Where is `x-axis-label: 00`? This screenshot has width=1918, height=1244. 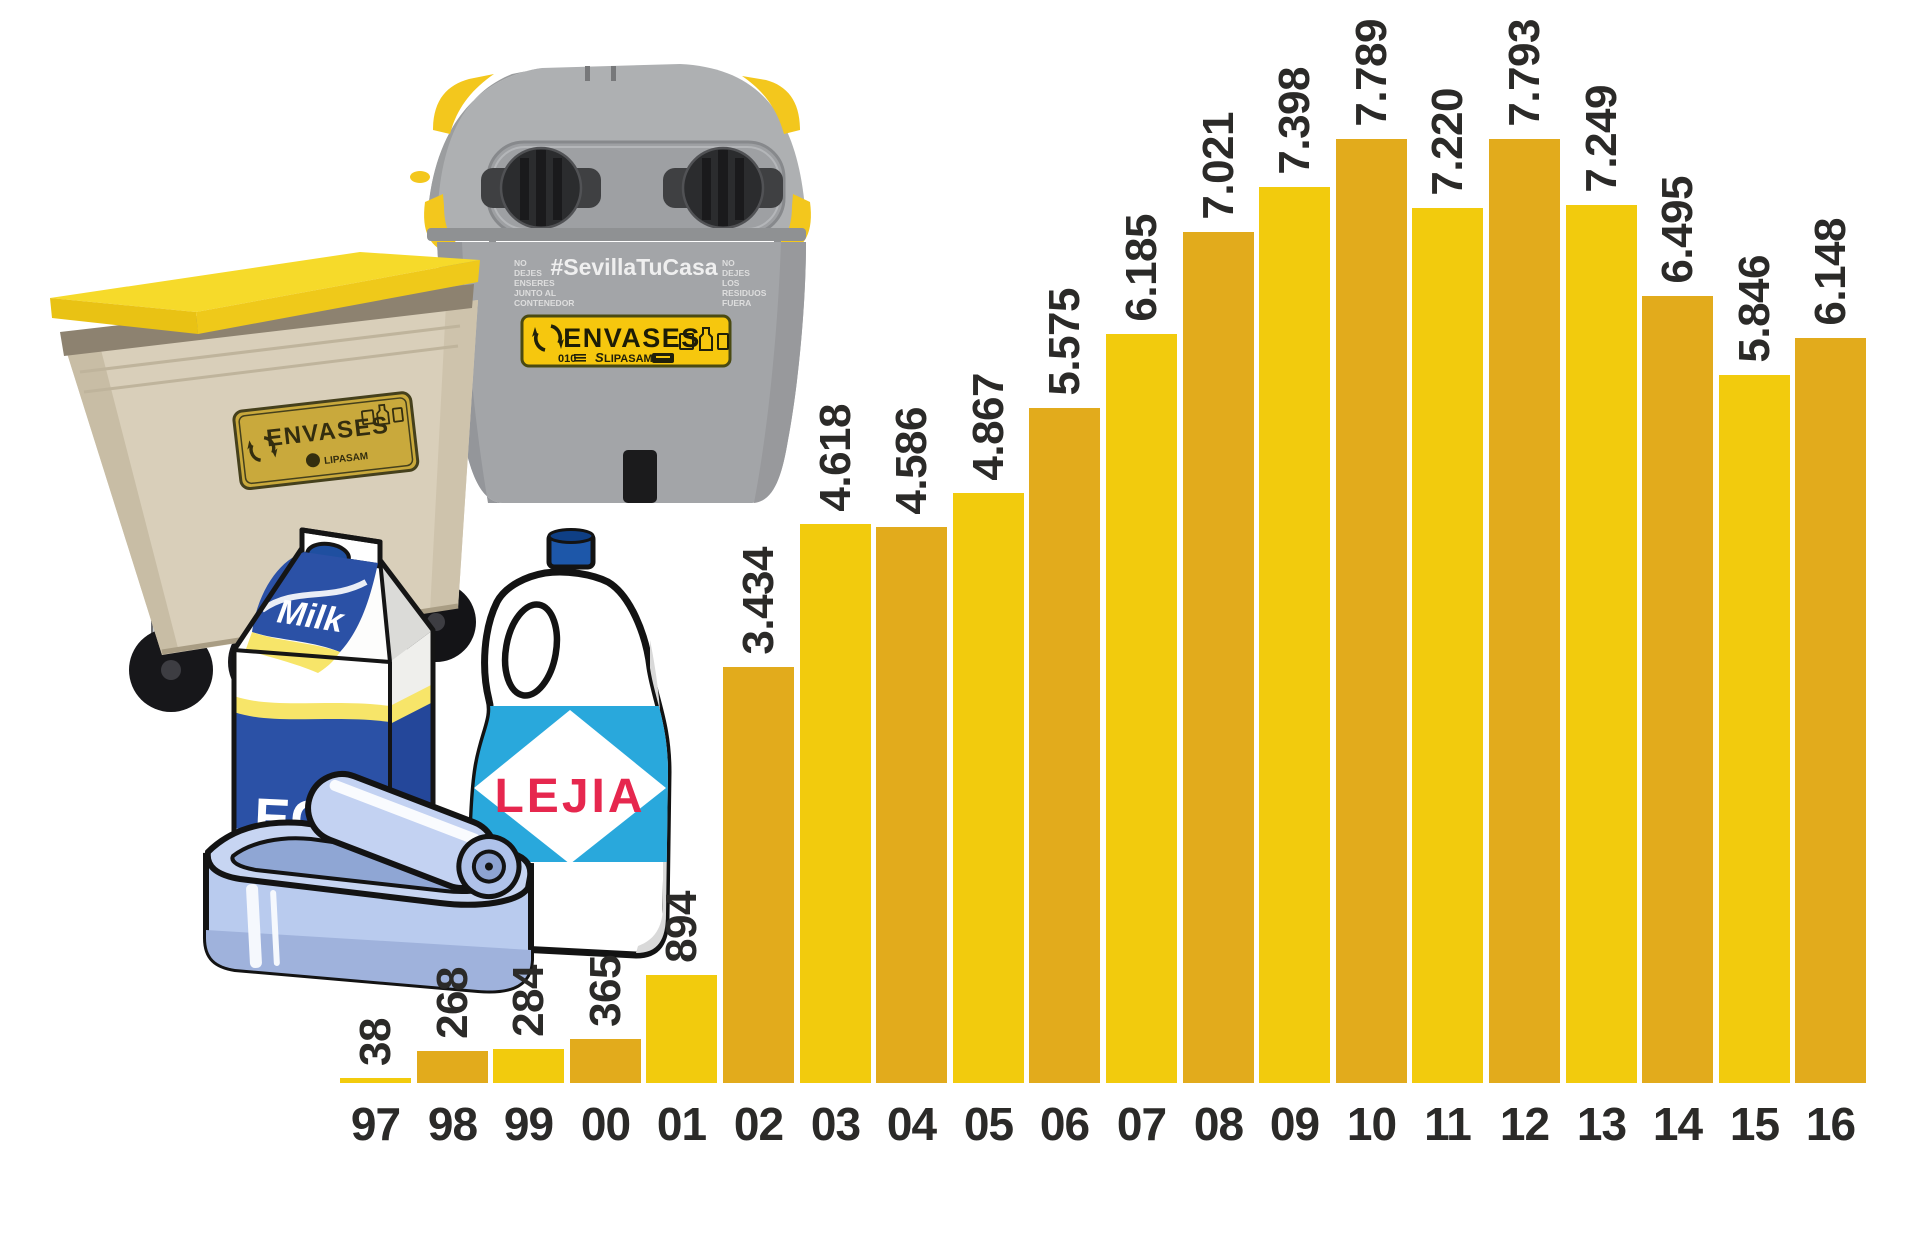 x-axis-label: 00 is located at coordinates (605, 1124).